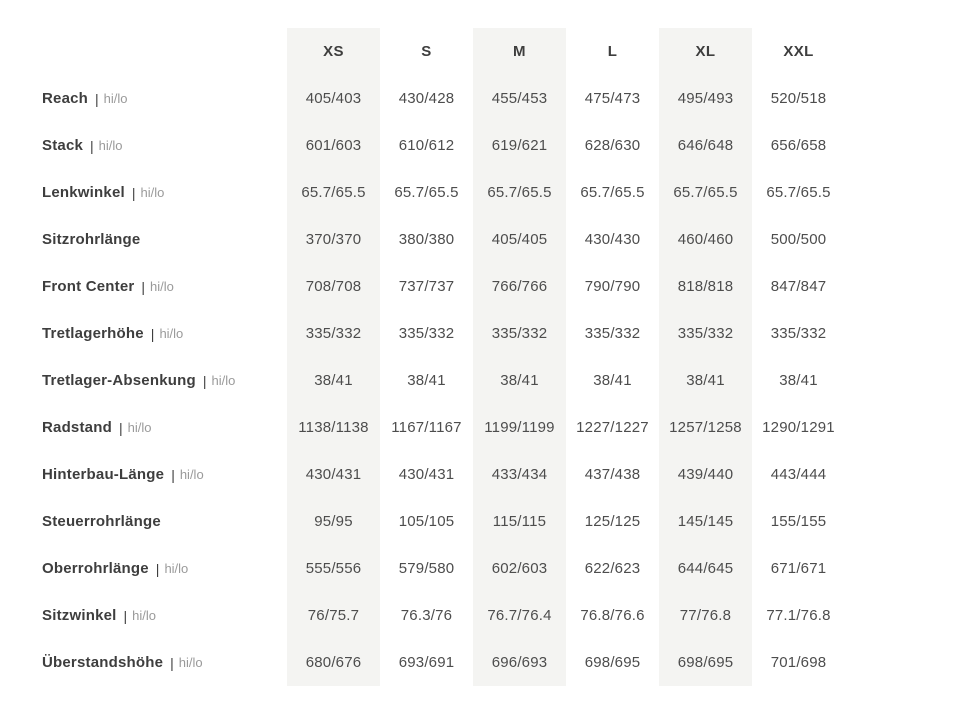 Image resolution: width=963 pixels, height=704 pixels. I want to click on cell-value-xs: 708/708, so click(333, 286).